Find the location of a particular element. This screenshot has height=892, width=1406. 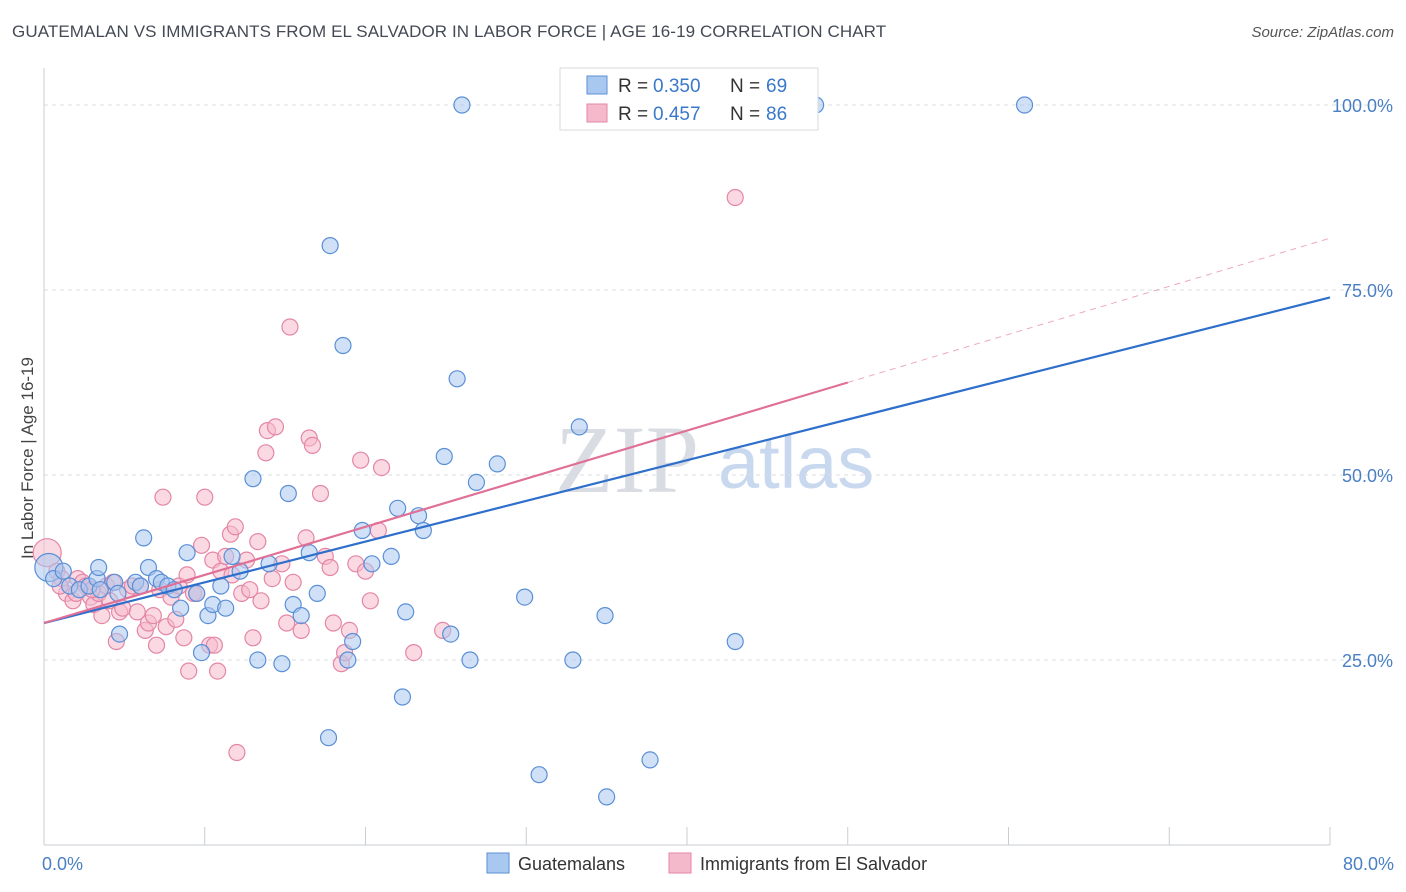

legend-top: R = 0.350 N = 69 R = 0.457 N = 86 is located at coordinates (689, 99).